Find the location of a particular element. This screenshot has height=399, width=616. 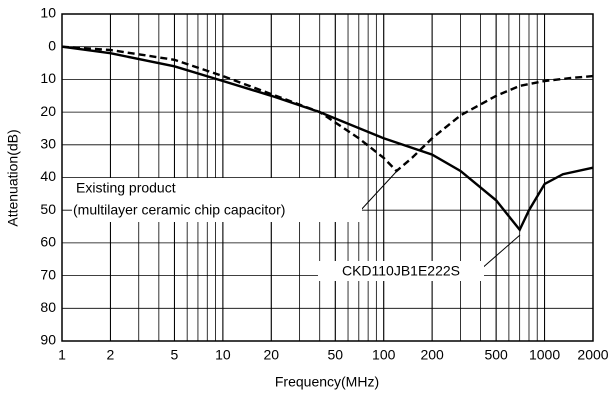

x-tick-label: 100 is located at coordinates (384, 355).